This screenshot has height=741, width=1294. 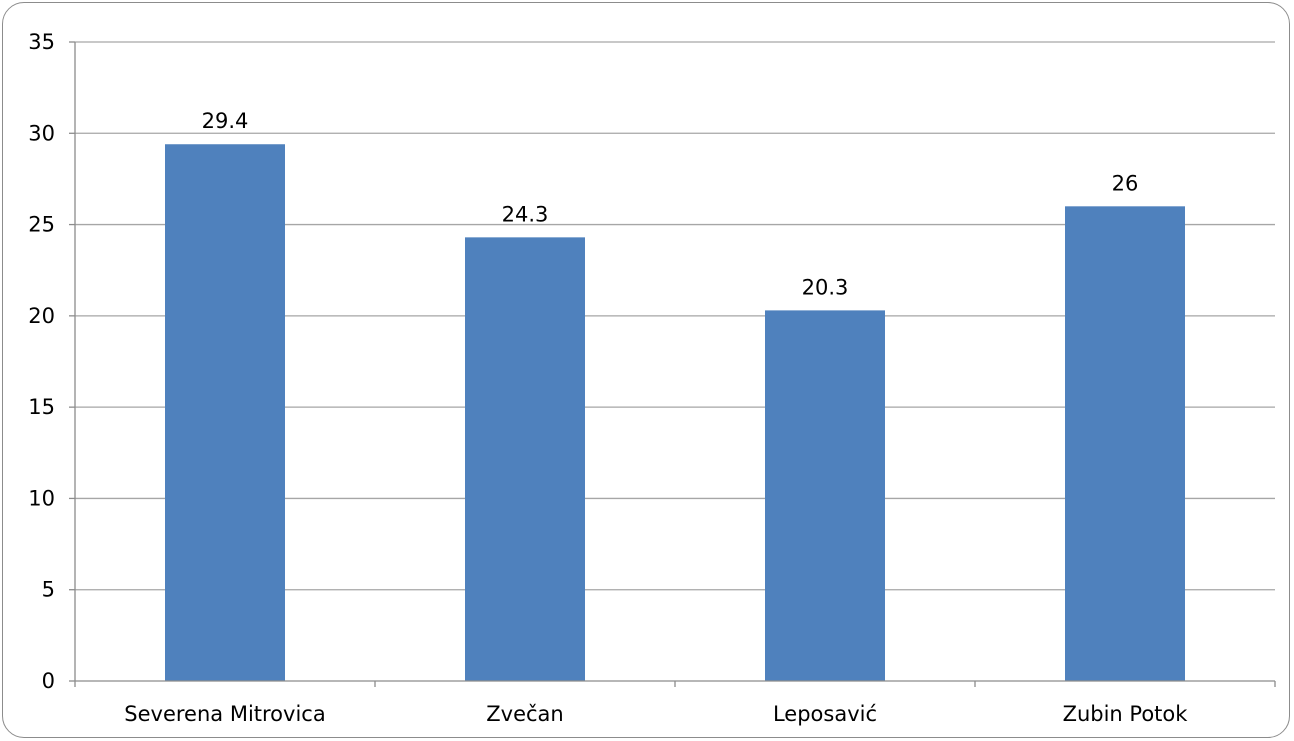 I want to click on data-label: 24.3, so click(x=525, y=214).